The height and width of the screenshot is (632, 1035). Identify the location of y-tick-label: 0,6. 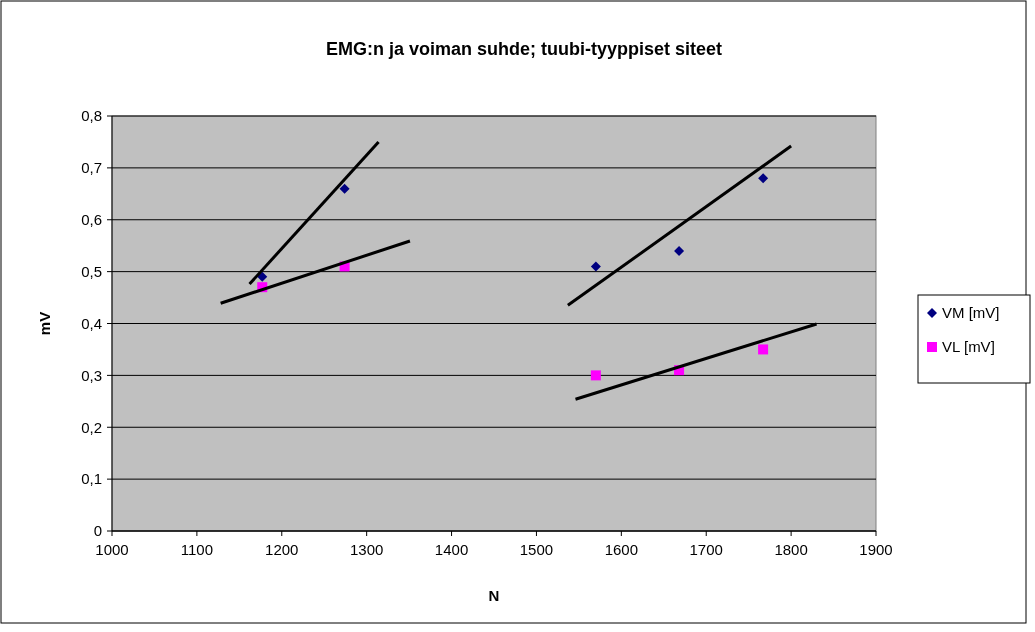
(91, 219).